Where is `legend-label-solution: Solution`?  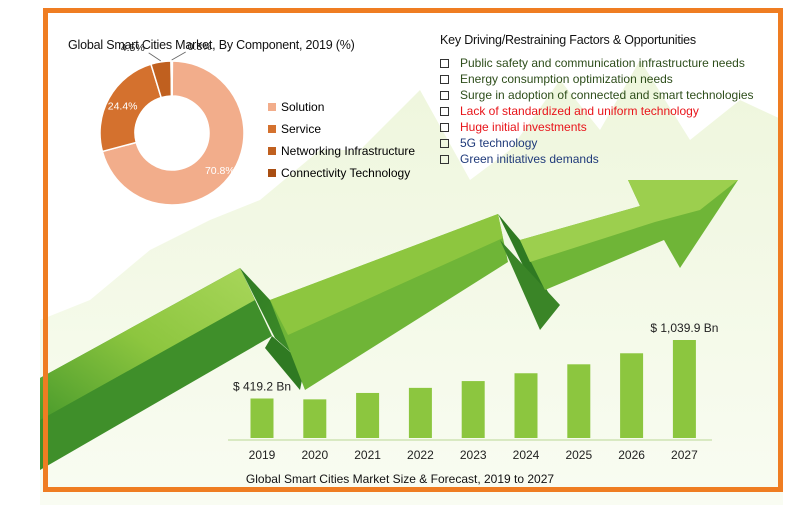
legend-label-solution: Solution is located at coordinates (303, 107).